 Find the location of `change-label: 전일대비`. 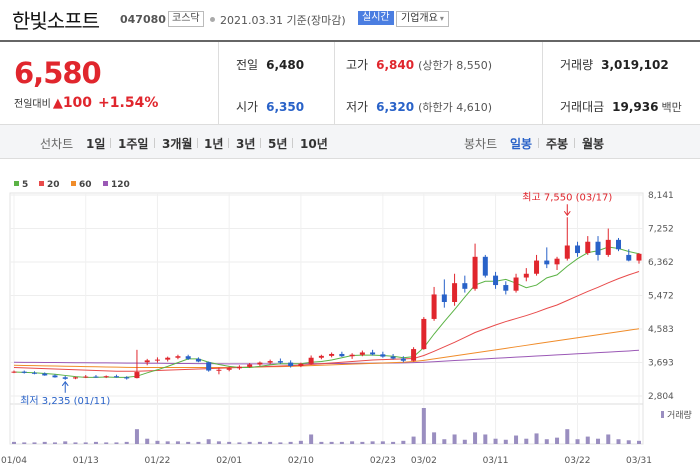

change-label: 전일대비 is located at coordinates (32, 104).